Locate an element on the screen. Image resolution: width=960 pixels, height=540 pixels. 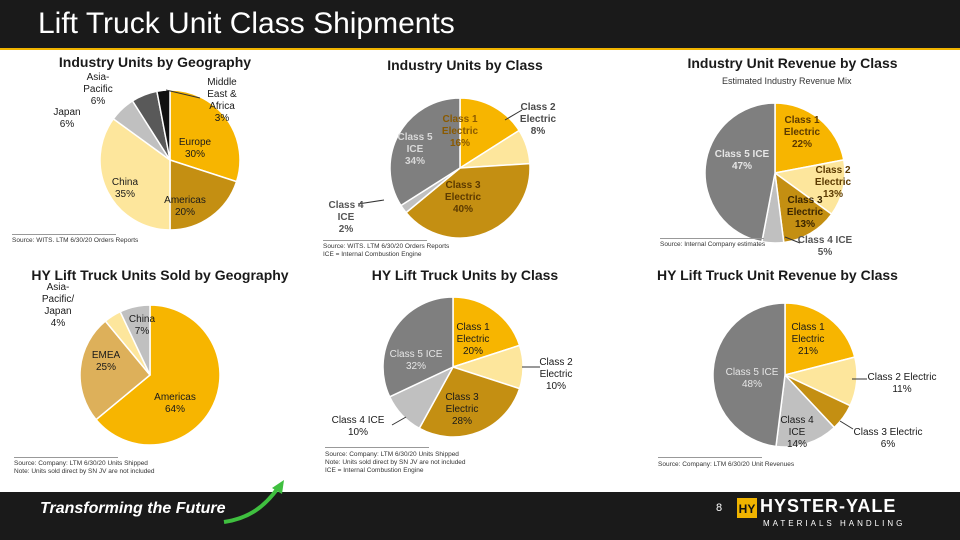
footer-bar is located at coordinates (480, 516).